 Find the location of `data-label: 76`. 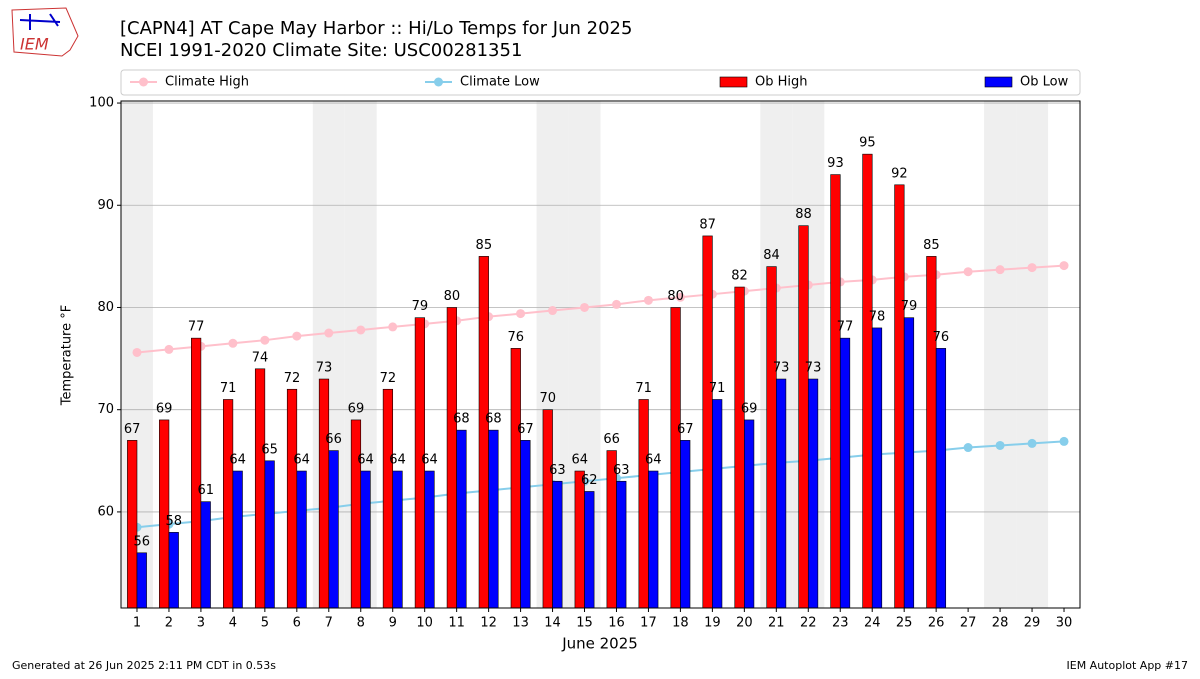

data-label: 76 is located at coordinates (941, 337).